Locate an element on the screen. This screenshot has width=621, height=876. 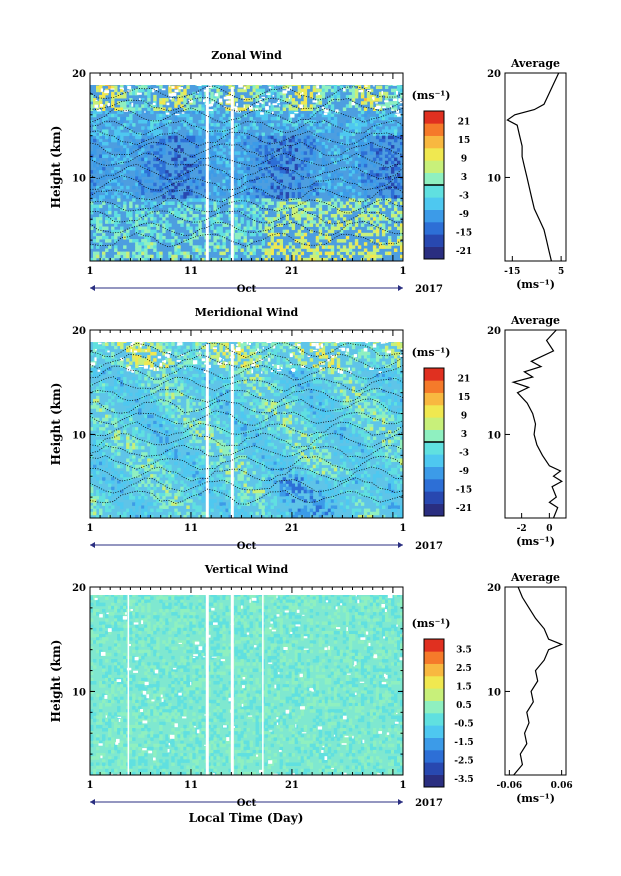
profile-frame is located at coordinates (535, 167).